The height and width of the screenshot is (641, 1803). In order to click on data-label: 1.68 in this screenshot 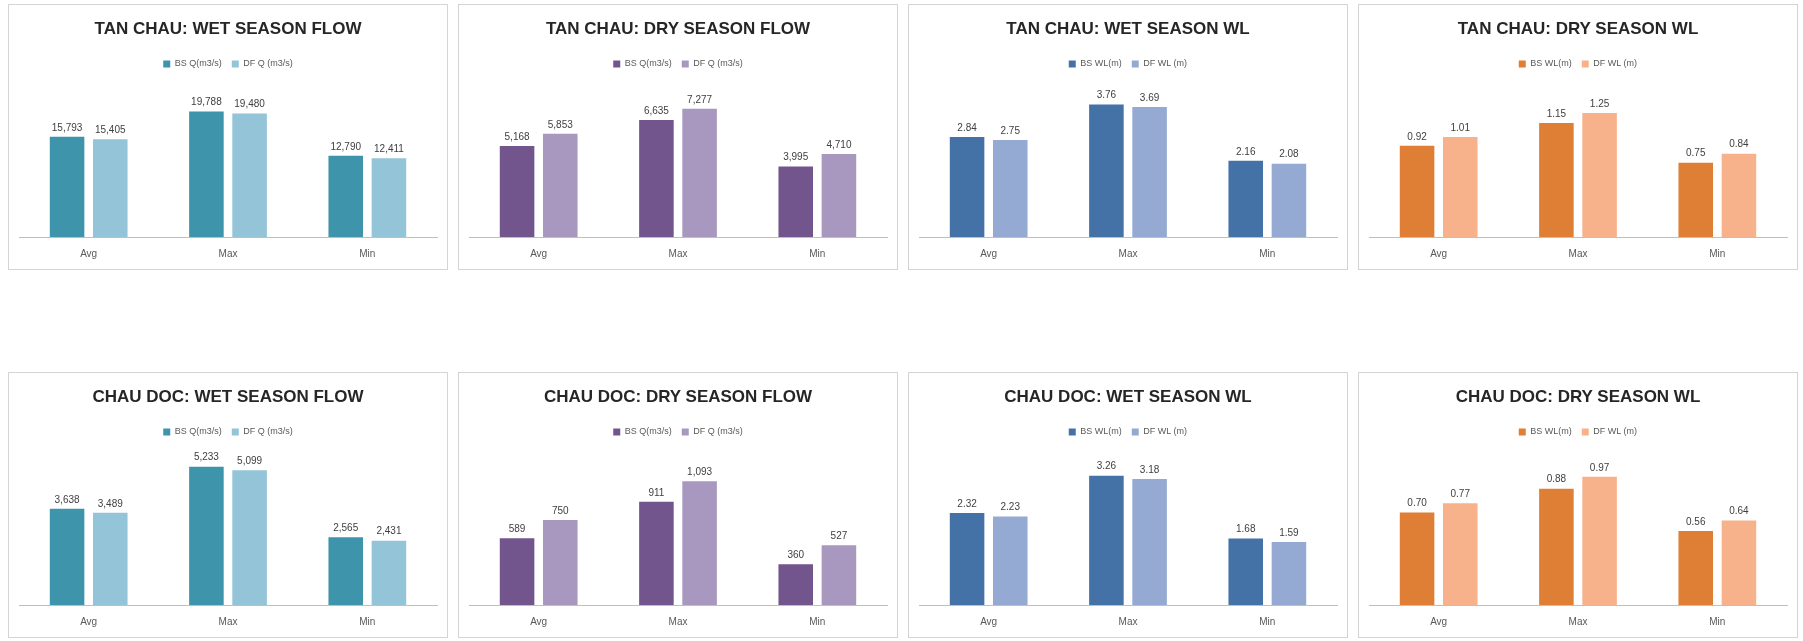, I will do `click(1246, 529)`.